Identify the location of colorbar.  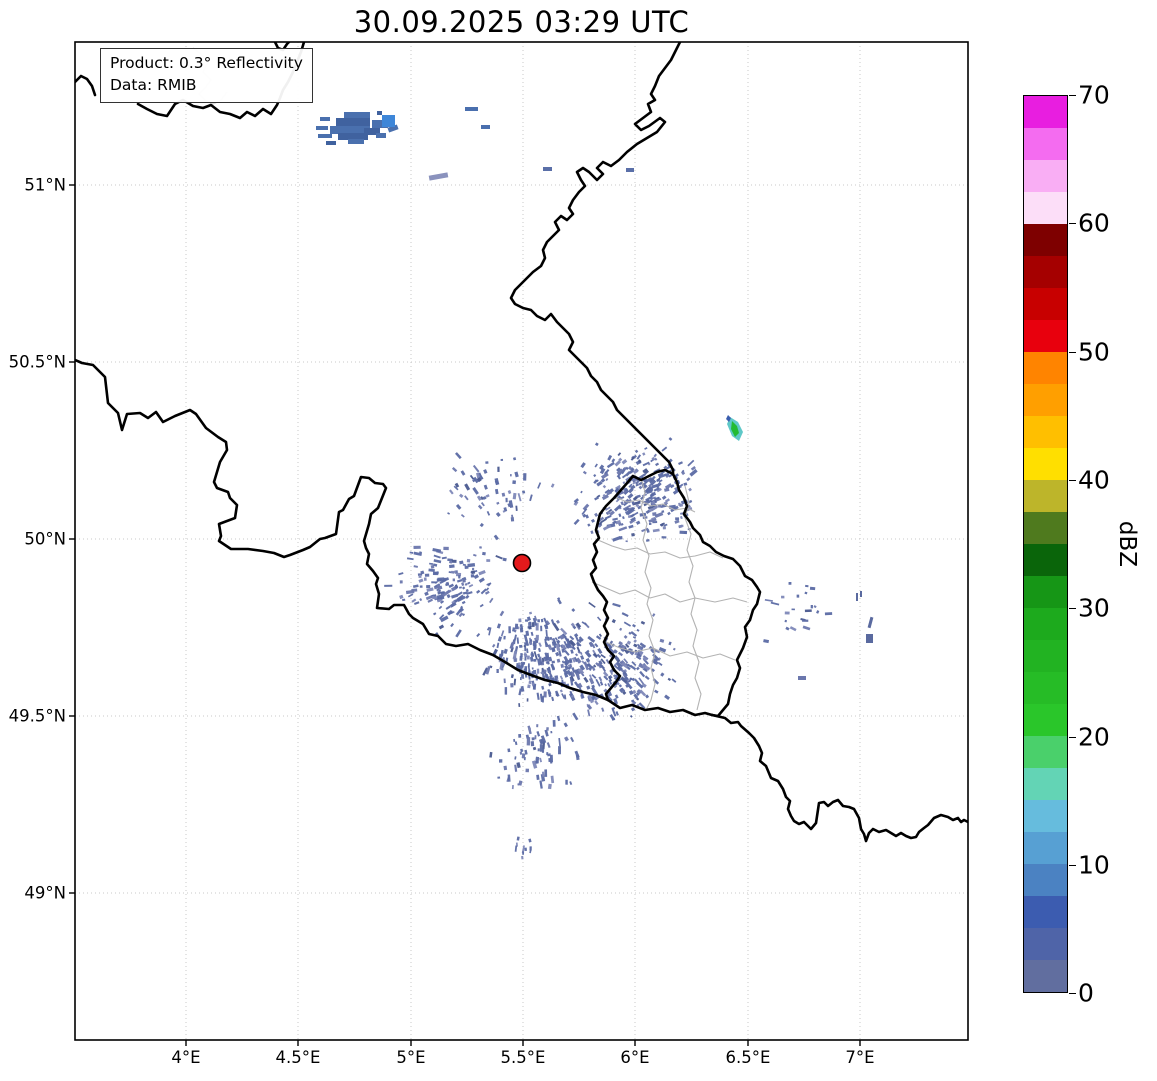
(1045, 544).